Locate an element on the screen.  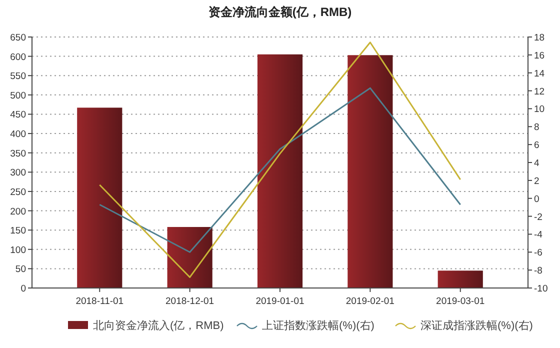
y2-tick-label: 0 is located at coordinates (537, 199).